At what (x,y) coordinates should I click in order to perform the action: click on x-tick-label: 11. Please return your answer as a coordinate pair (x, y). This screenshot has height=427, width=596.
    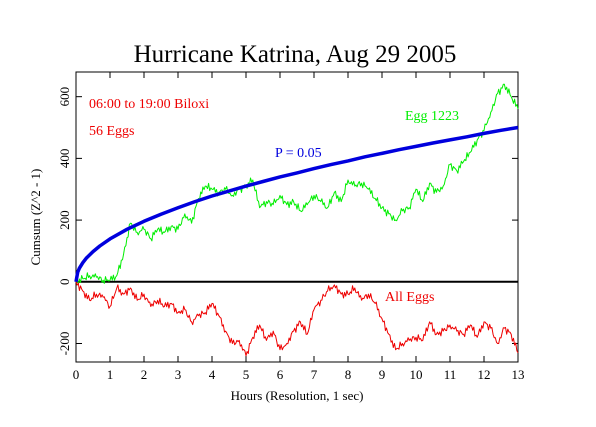
    Looking at the image, I should click on (450, 374).